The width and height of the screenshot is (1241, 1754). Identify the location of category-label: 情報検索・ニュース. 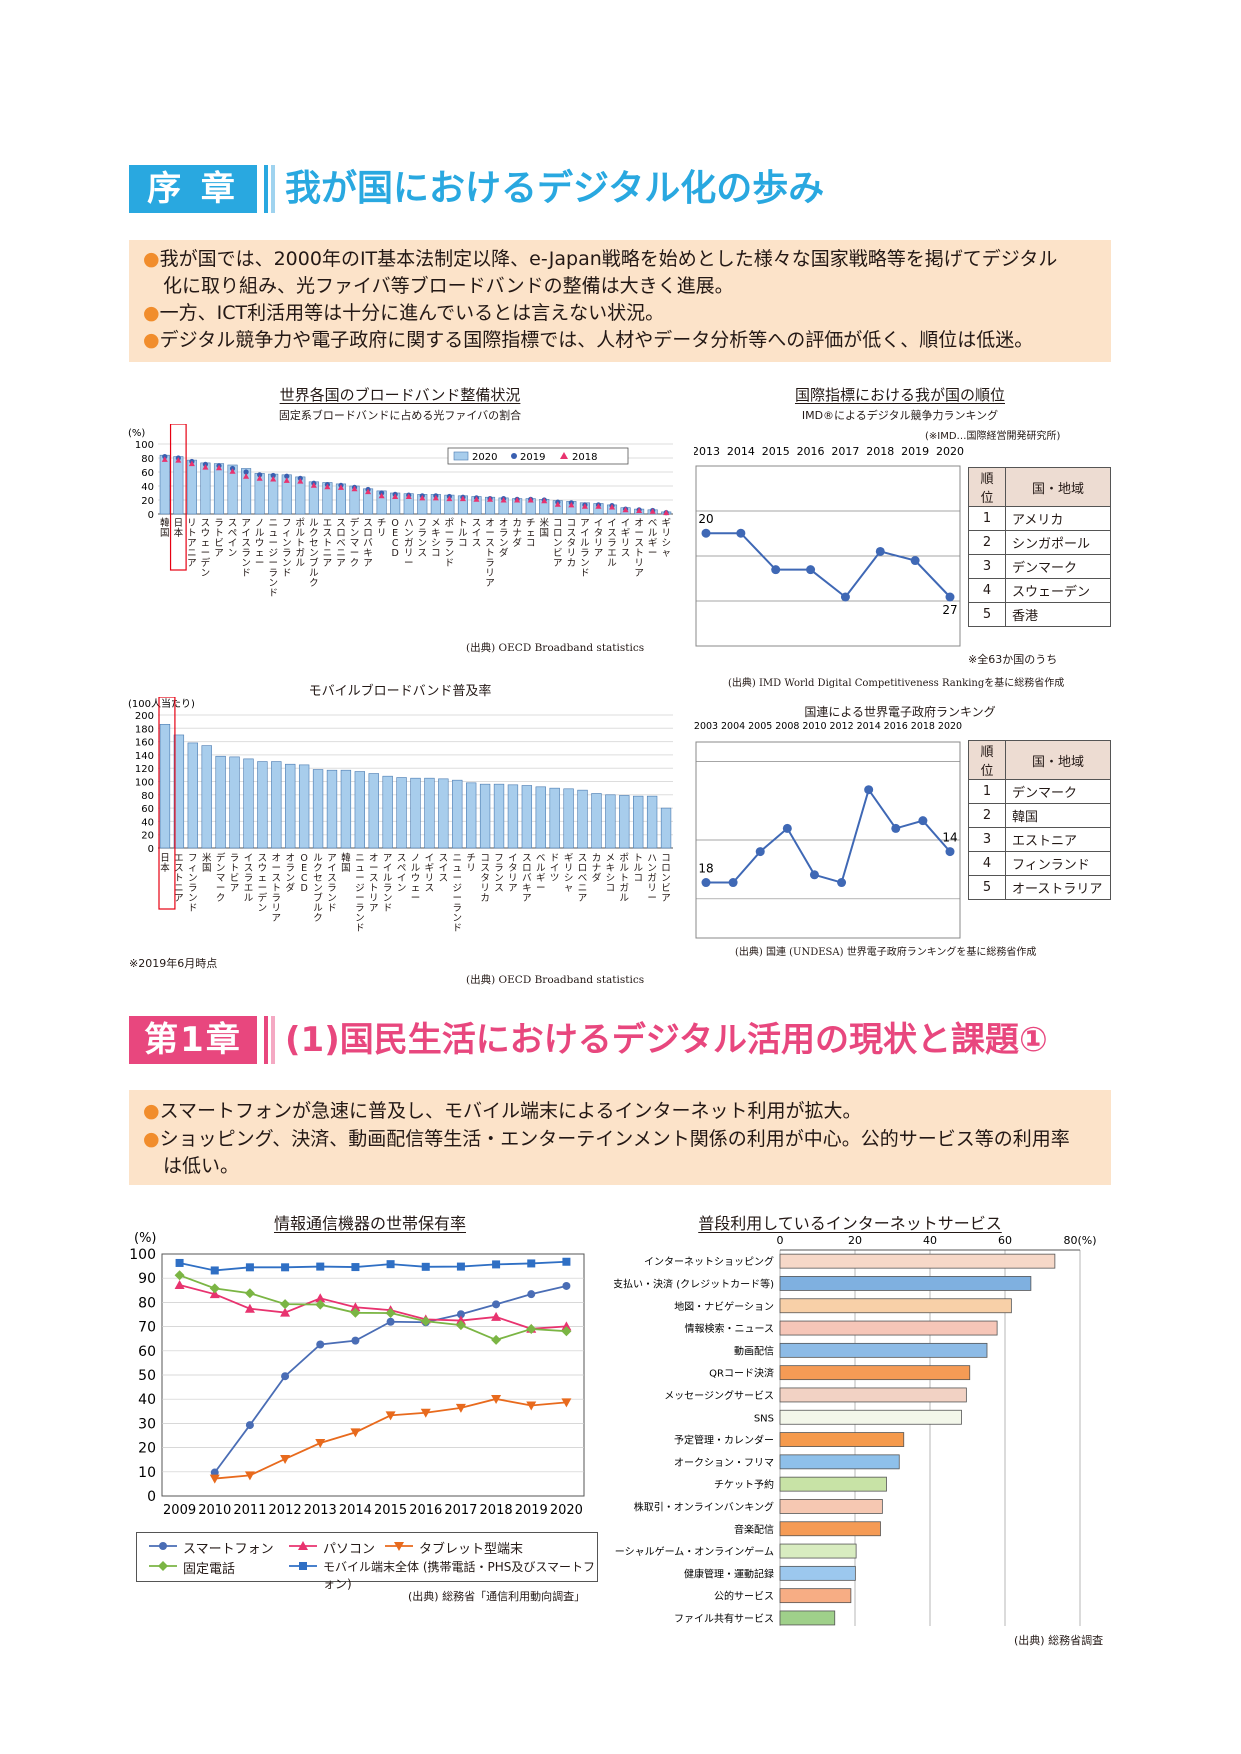
(730, 1328).